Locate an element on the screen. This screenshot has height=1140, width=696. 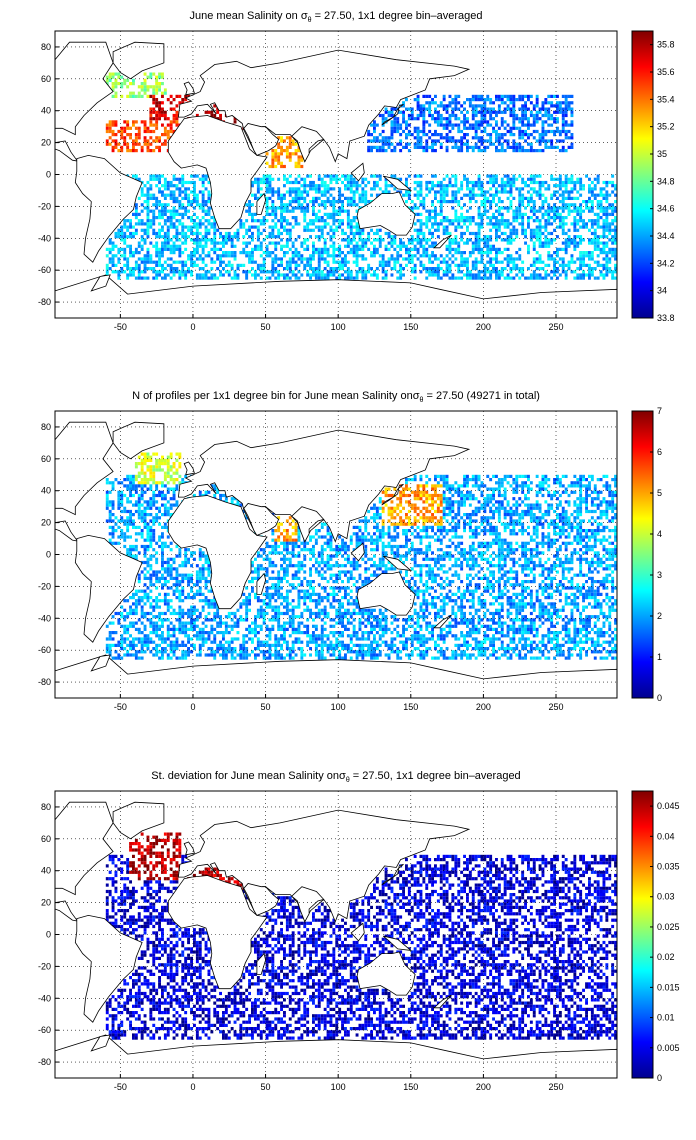
x-tick-label: 100 is located at coordinates (338, 327).